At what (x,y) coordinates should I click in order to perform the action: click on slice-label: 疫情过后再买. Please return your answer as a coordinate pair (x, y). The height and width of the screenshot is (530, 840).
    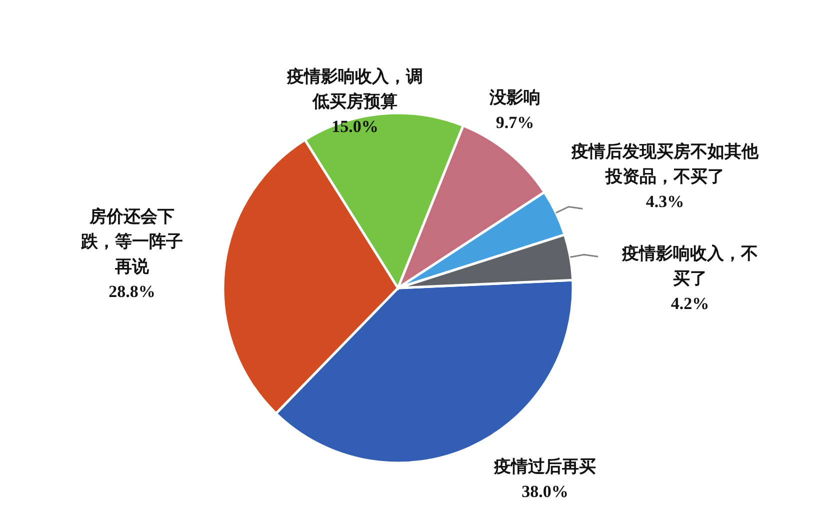
    Looking at the image, I should click on (544, 466).